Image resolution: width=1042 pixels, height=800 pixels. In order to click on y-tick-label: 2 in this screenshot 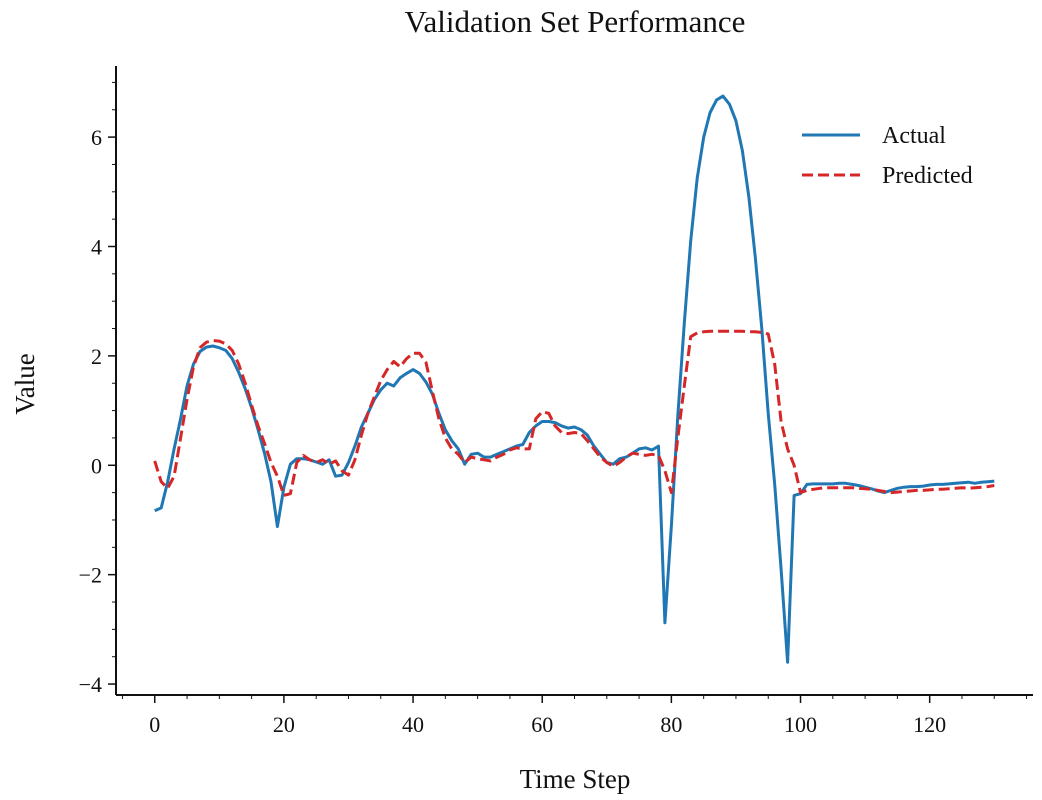, I will do `click(96, 356)`.